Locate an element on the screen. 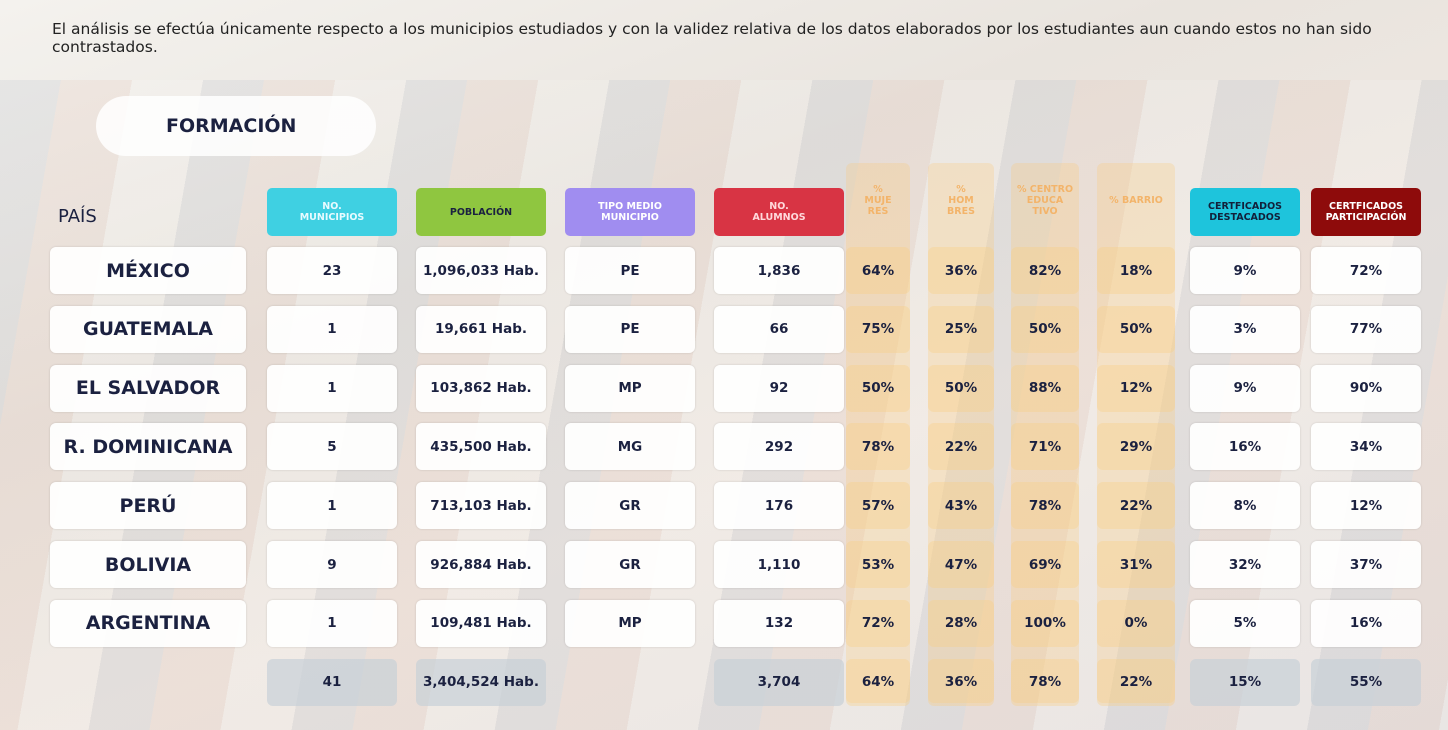  data-cell: 90% is located at coordinates (1366, 388).